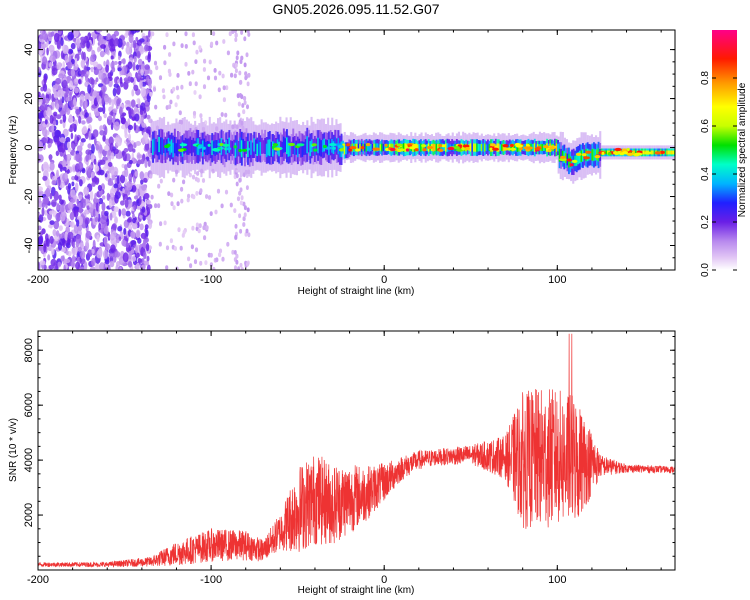 Image resolution: width=750 pixels, height=600 pixels. Describe the element at coordinates (557, 280) in the screenshot. I see `spectrogram-xtick-label: 100` at that location.